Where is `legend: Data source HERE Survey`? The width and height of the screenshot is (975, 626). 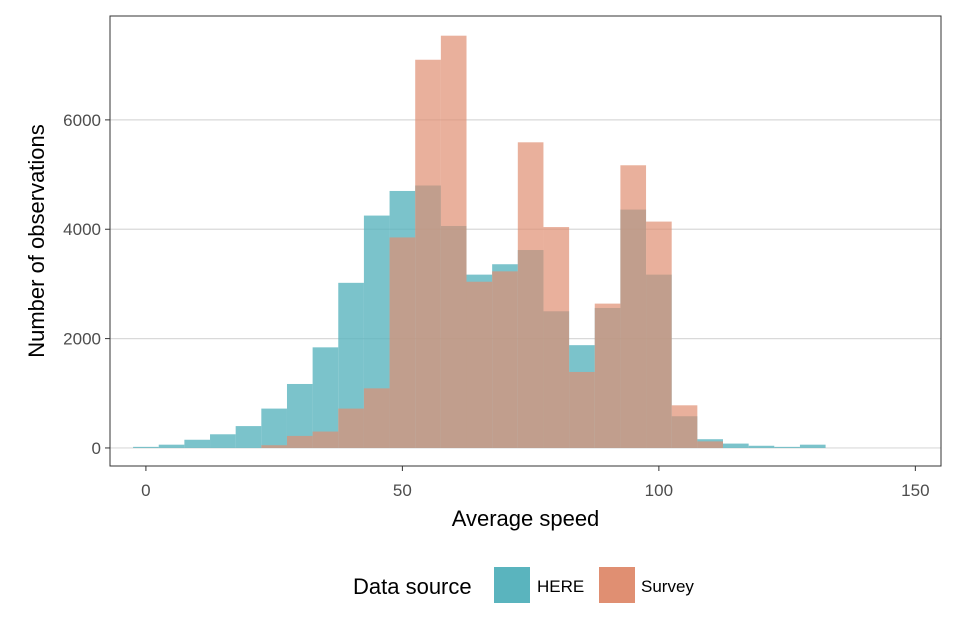 legend: Data source HERE Survey is located at coordinates (523, 585).